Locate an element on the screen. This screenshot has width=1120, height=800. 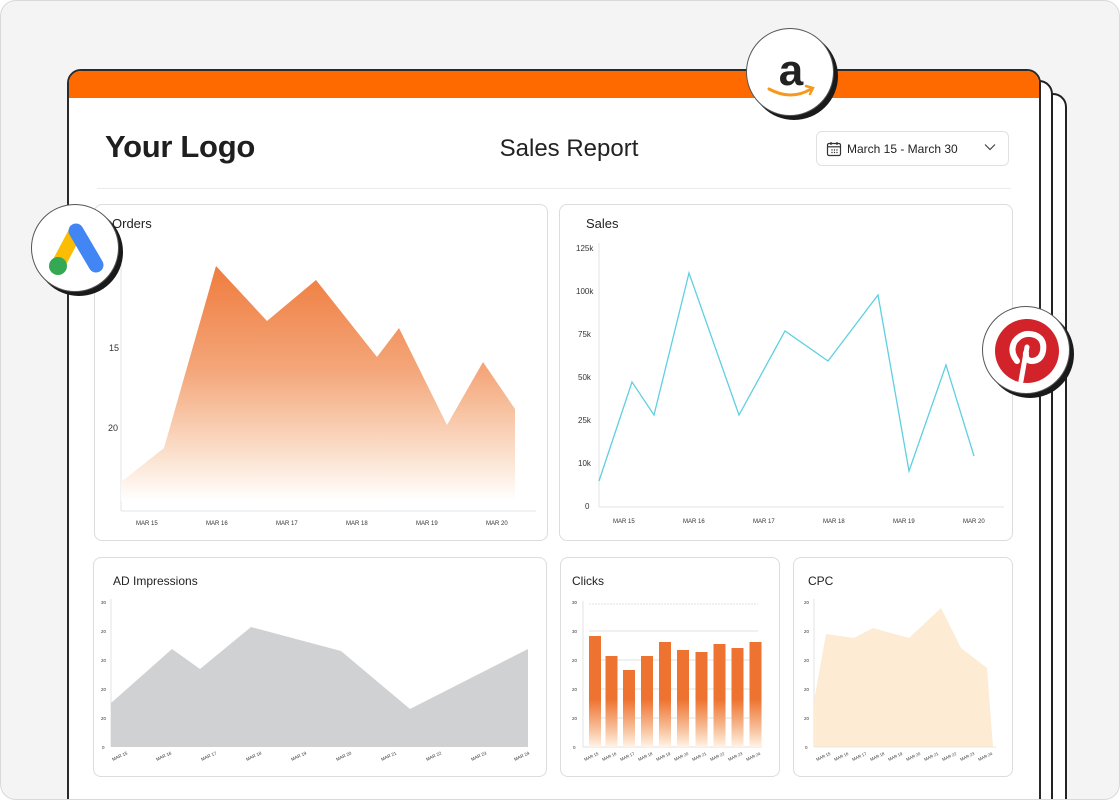
svg-text: 10k is located at coordinates (585, 463).